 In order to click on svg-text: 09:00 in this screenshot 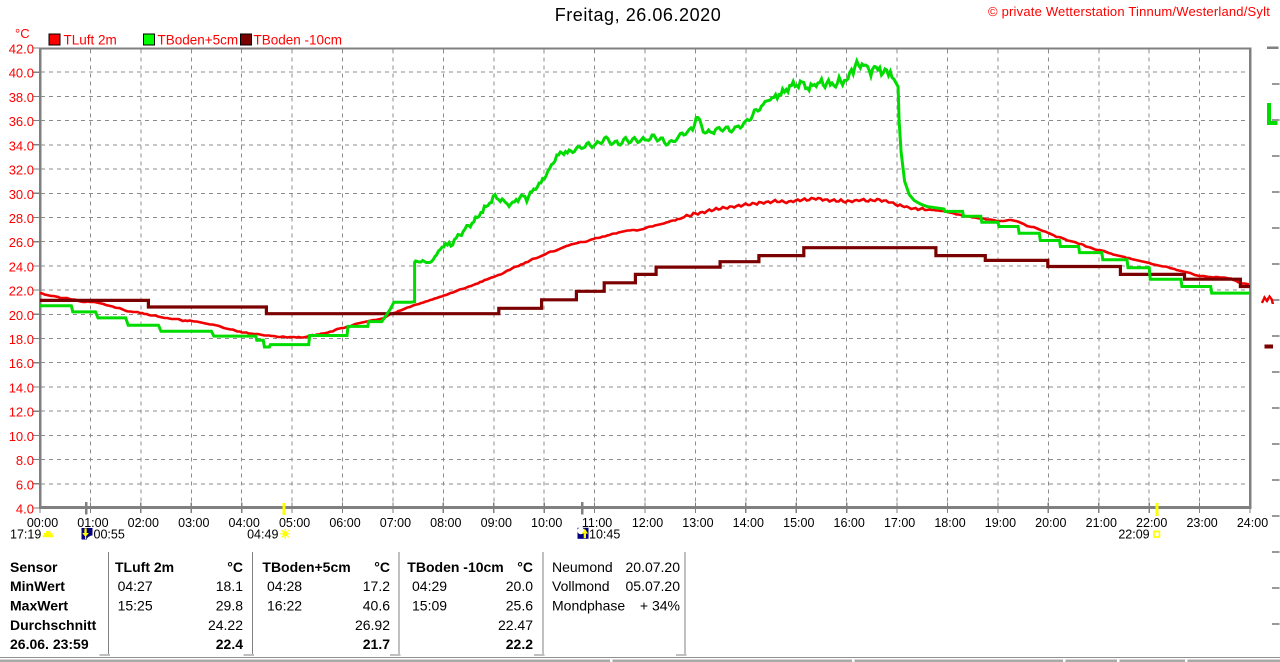, I will do `click(496, 523)`.